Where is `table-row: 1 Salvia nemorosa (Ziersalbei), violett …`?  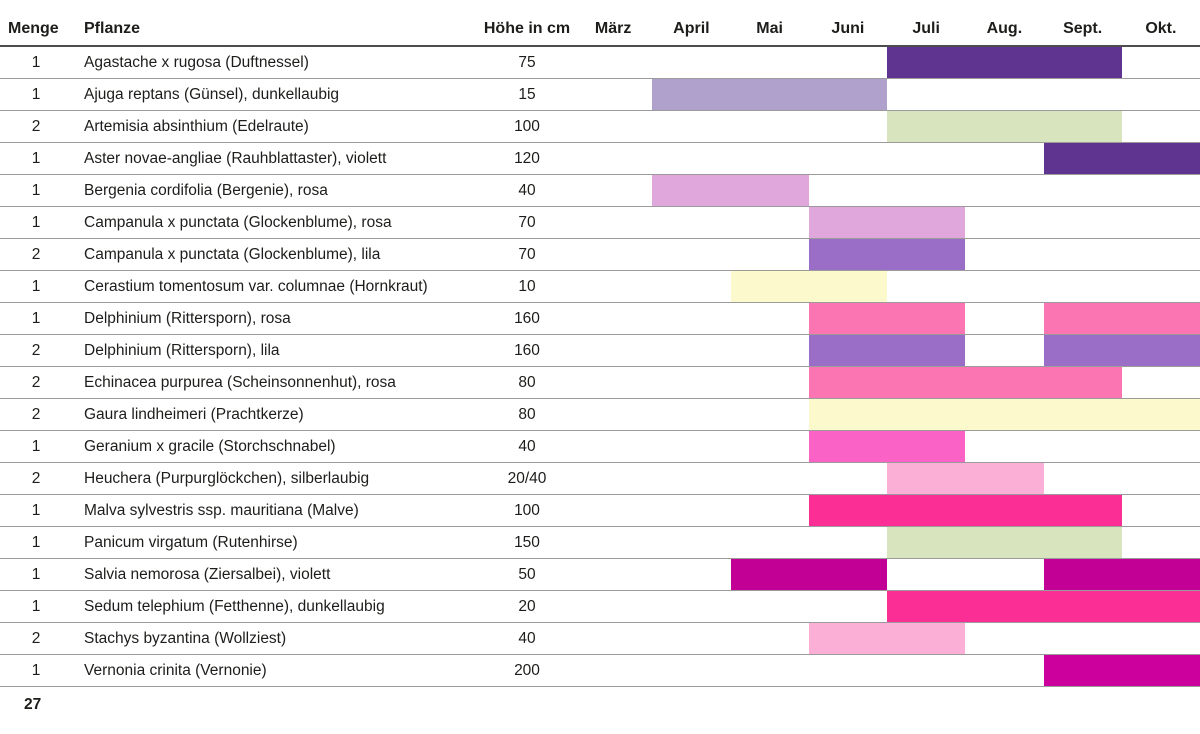
table-row: 1 Salvia nemorosa (Ziersalbei), violett … is located at coordinates (600, 575).